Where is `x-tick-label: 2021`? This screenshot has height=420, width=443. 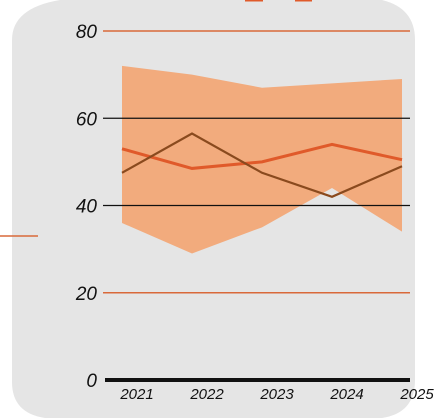 x-tick-label: 2021 is located at coordinates (136, 394).